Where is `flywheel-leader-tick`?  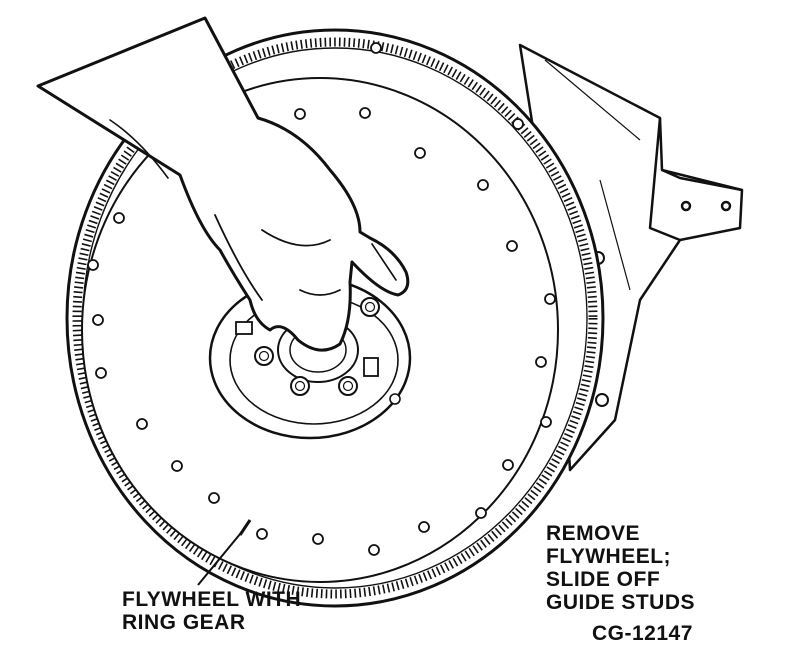
flywheel-leader-tick is located at coordinates (245, 527).